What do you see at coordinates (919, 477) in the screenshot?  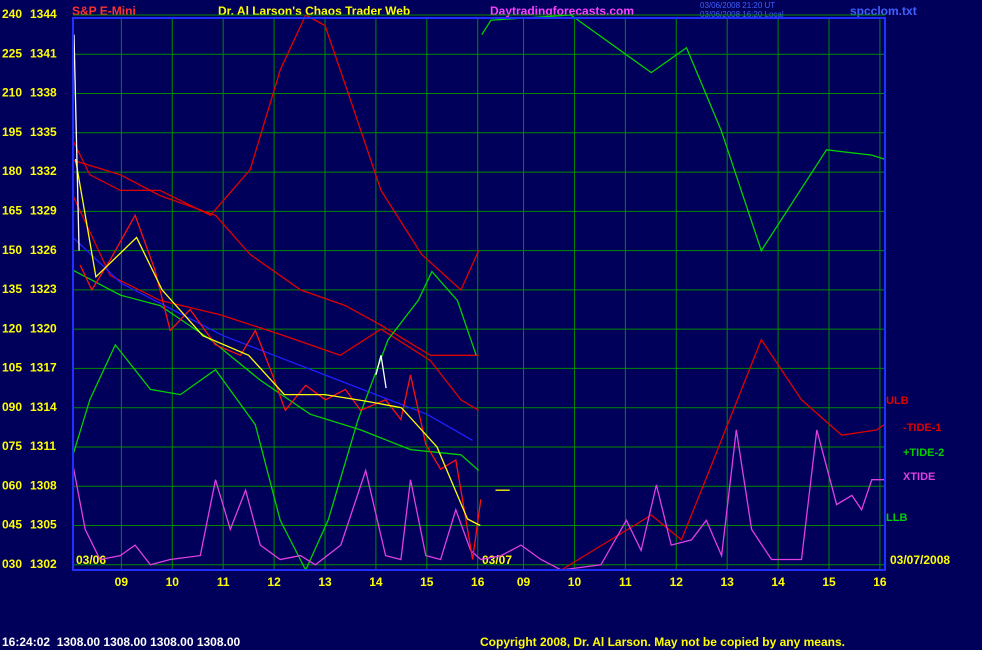 I see `legend-label: XTIDE` at bounding box center [919, 477].